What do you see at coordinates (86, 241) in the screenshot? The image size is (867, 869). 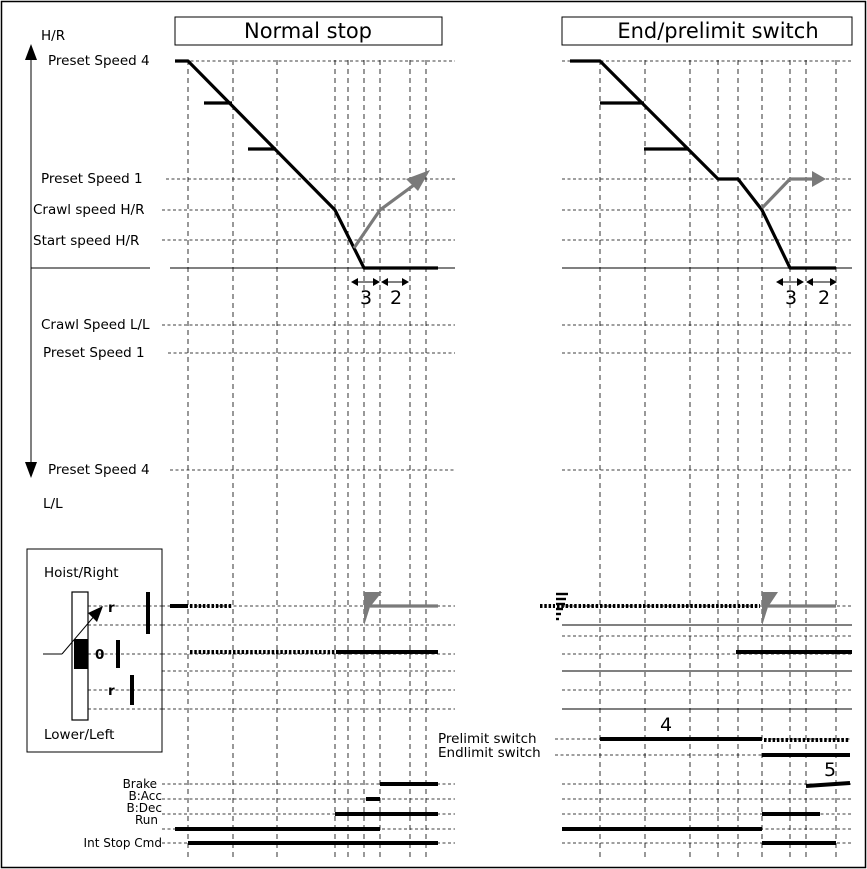 I see `label-start-hr: Start speed H/R` at bounding box center [86, 241].